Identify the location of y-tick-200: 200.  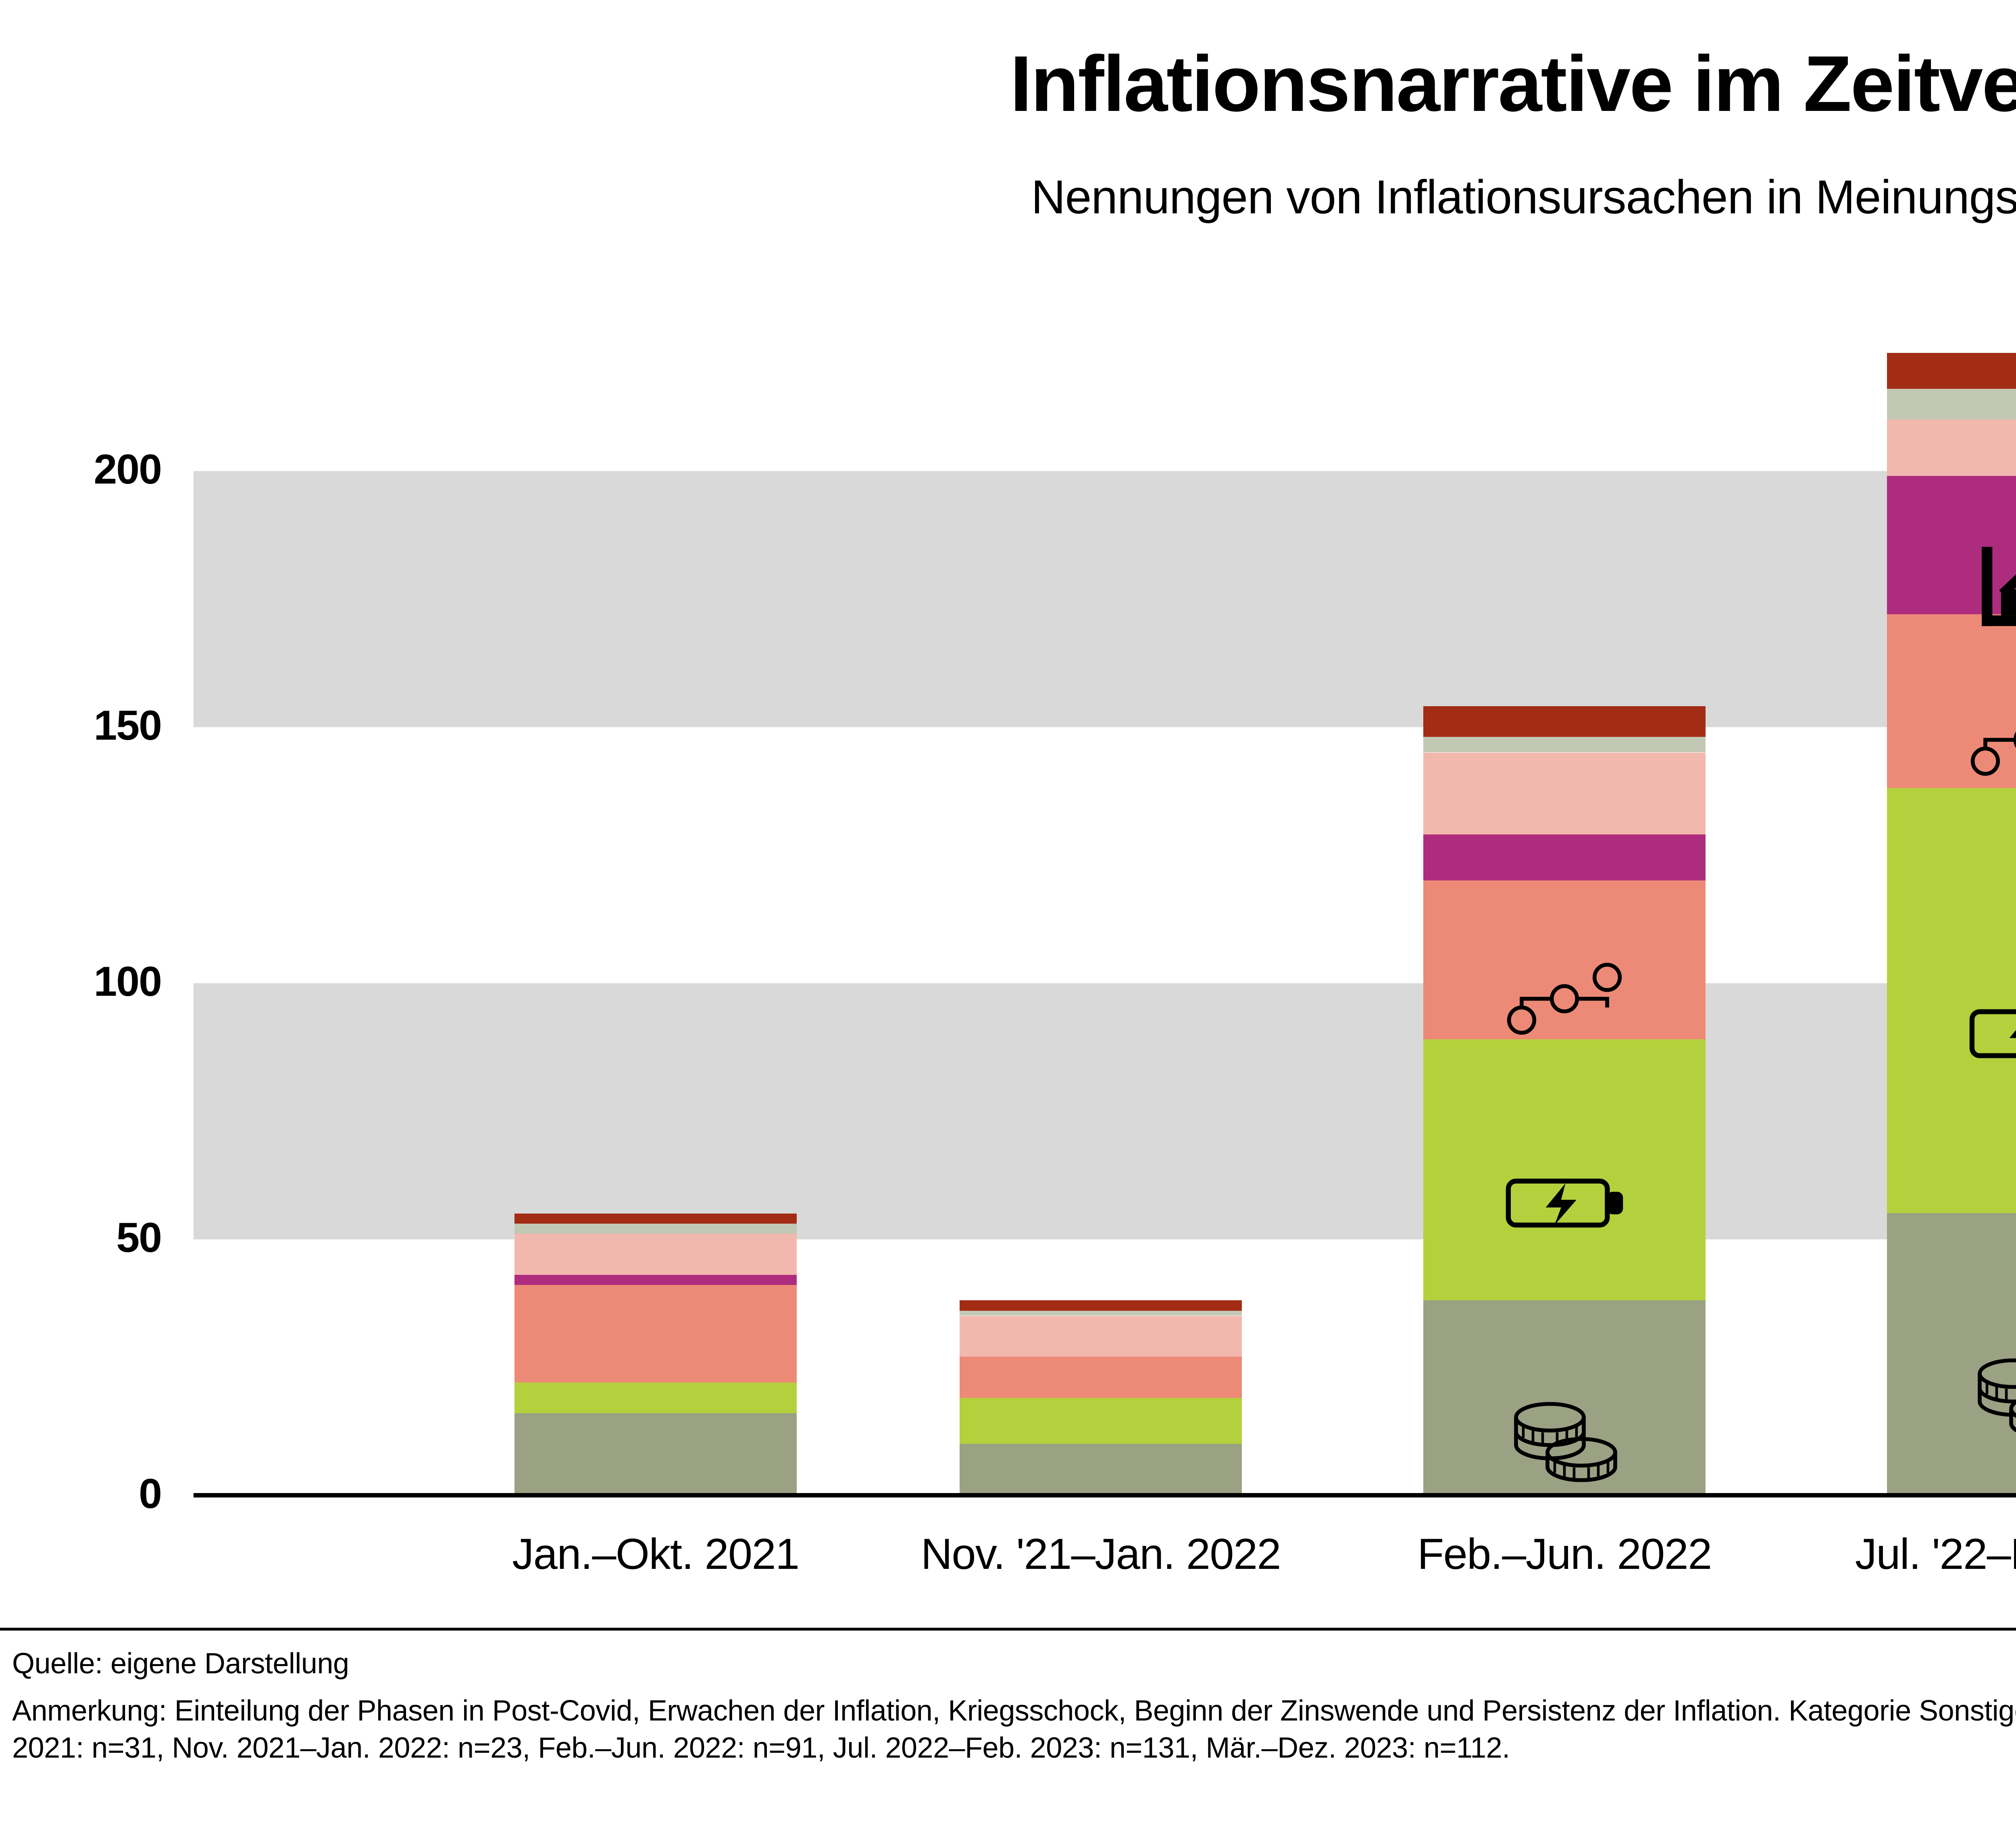
(128, 469).